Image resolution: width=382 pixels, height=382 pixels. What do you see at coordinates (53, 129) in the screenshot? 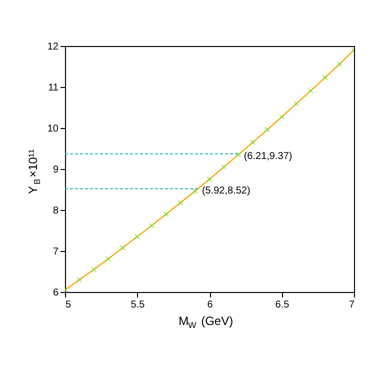
I see `y-tick-label: 10` at bounding box center [53, 129].